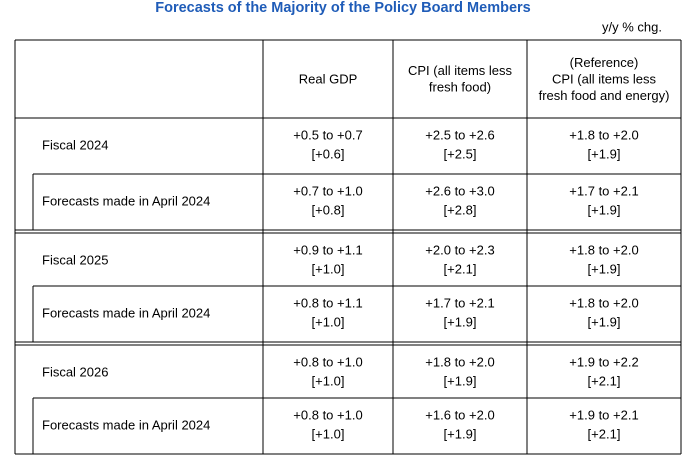 This screenshot has height=456, width=687. Describe the element at coordinates (328, 209) in the screenshot. I see `cell-value: [+0.8]` at that location.